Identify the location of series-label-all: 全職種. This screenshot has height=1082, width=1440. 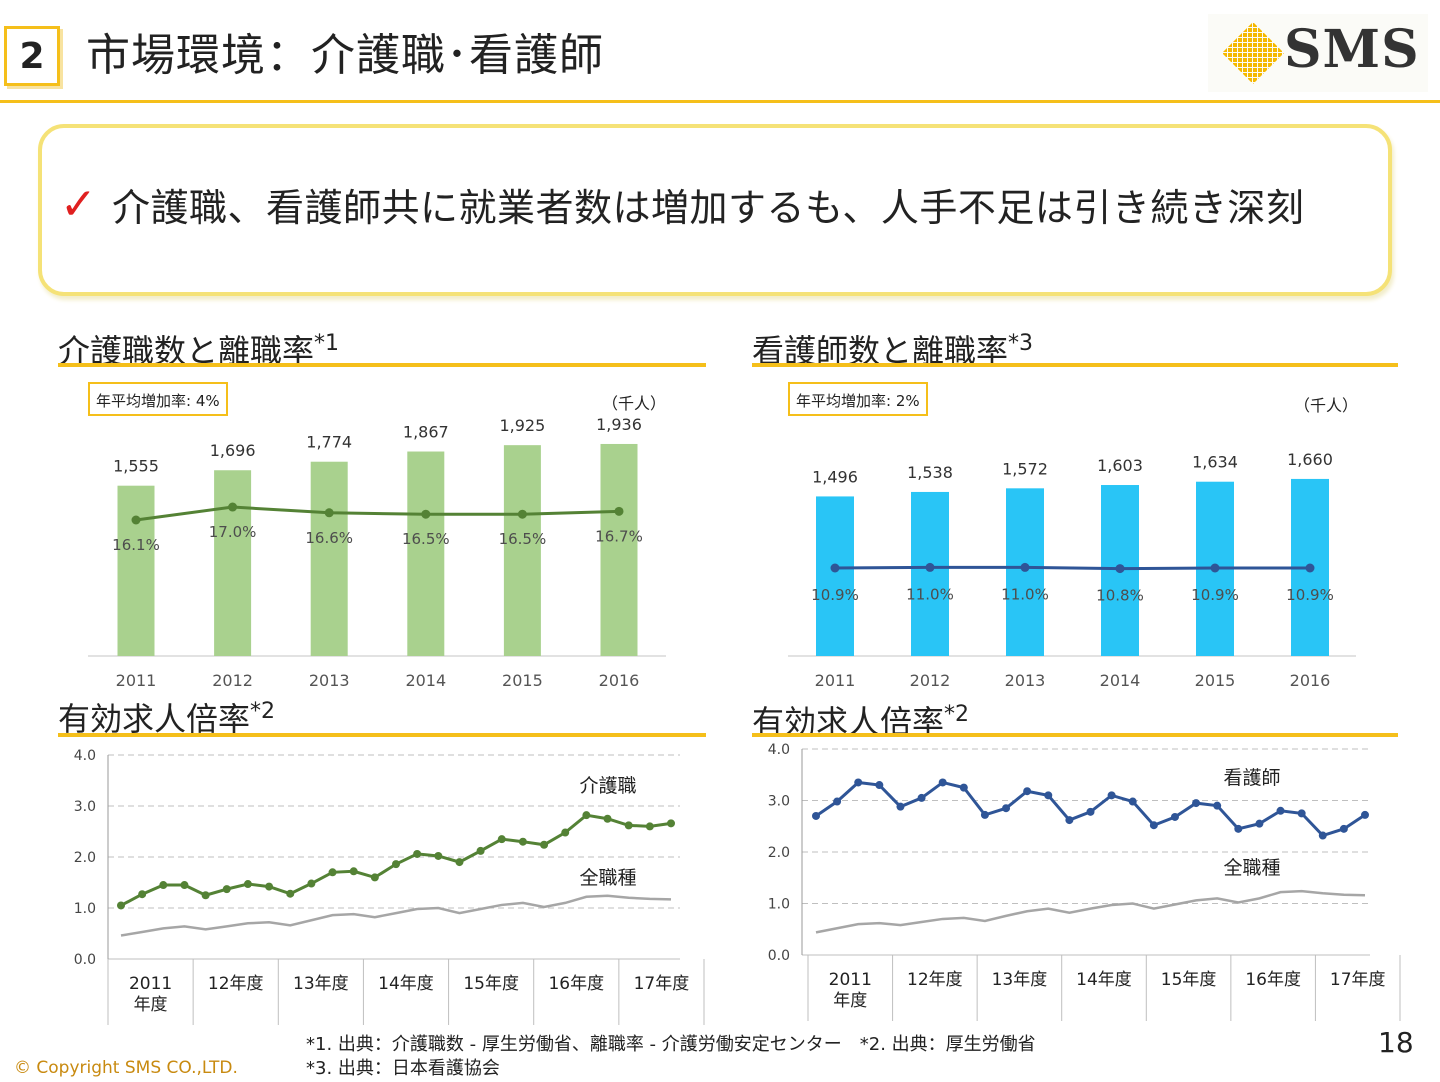
(607, 878).